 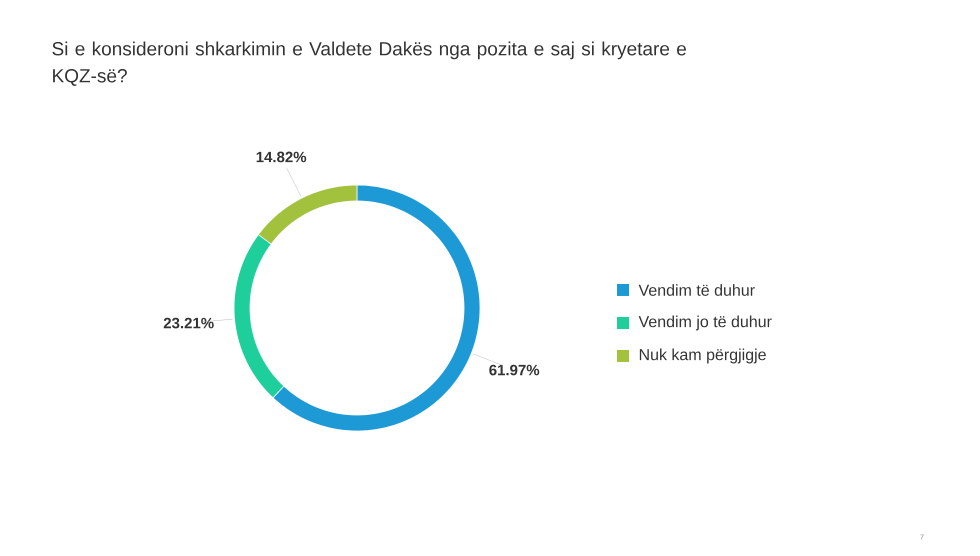 What do you see at coordinates (281, 157) in the screenshot?
I see `data-label: 14.82%` at bounding box center [281, 157].